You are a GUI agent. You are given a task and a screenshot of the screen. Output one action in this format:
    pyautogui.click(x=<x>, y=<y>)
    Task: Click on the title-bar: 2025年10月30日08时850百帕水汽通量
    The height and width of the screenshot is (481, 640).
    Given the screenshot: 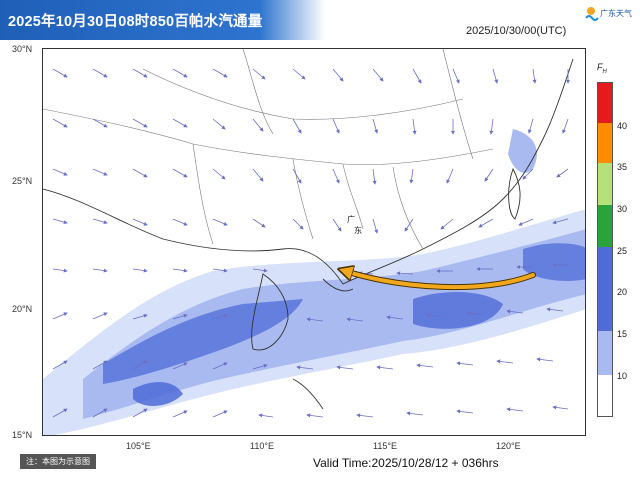 What is the action you would take?
    pyautogui.click(x=162, y=20)
    